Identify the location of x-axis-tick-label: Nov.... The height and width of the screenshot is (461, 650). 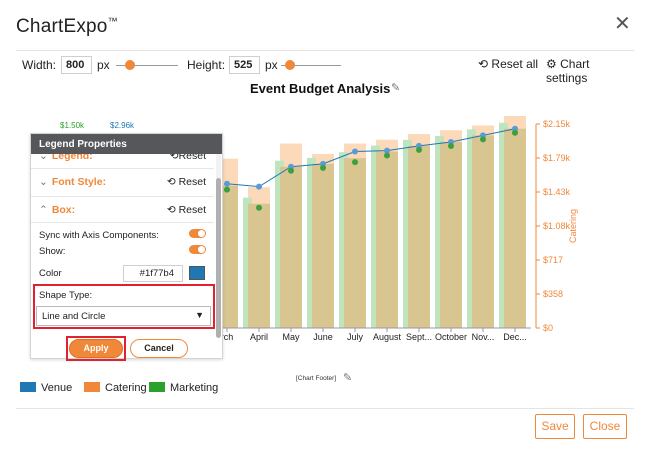
(483, 337).